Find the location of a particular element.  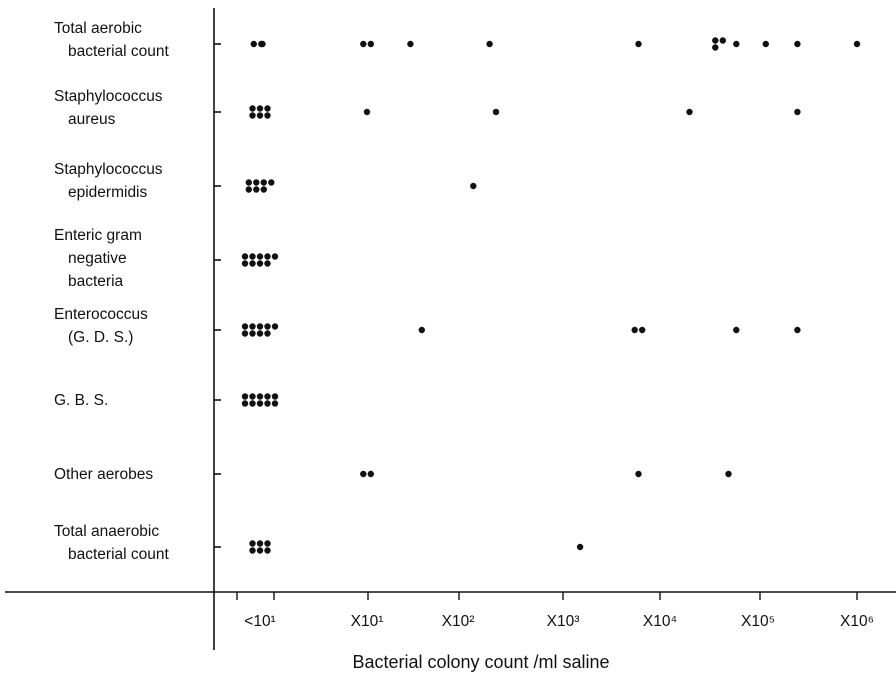

category-label: negative is located at coordinates (97, 258).